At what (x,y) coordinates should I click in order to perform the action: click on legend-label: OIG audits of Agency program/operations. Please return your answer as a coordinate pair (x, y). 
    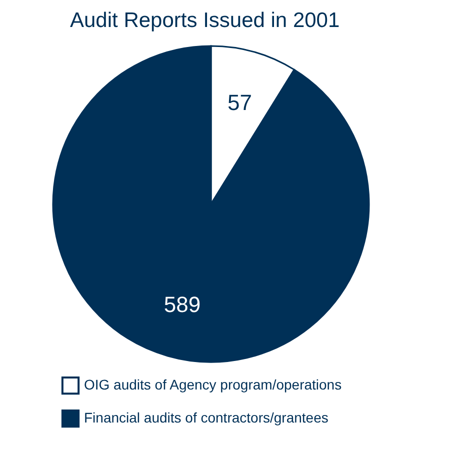
    Looking at the image, I should click on (213, 384).